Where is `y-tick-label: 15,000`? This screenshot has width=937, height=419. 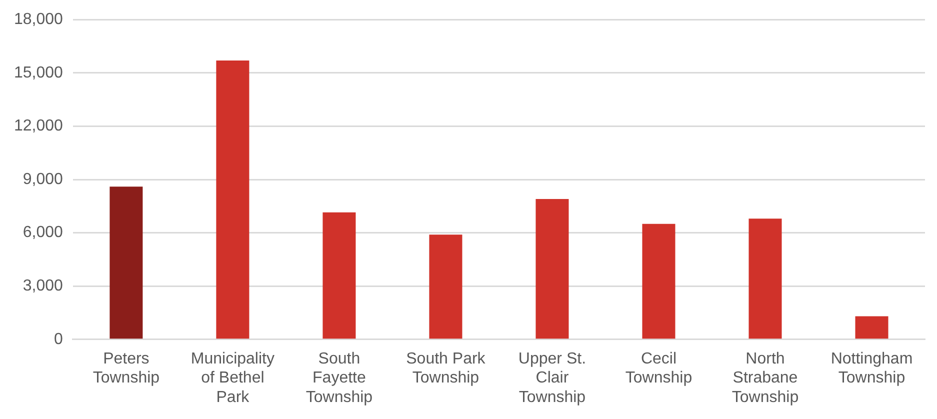
y-tick-label: 15,000 is located at coordinates (39, 73).